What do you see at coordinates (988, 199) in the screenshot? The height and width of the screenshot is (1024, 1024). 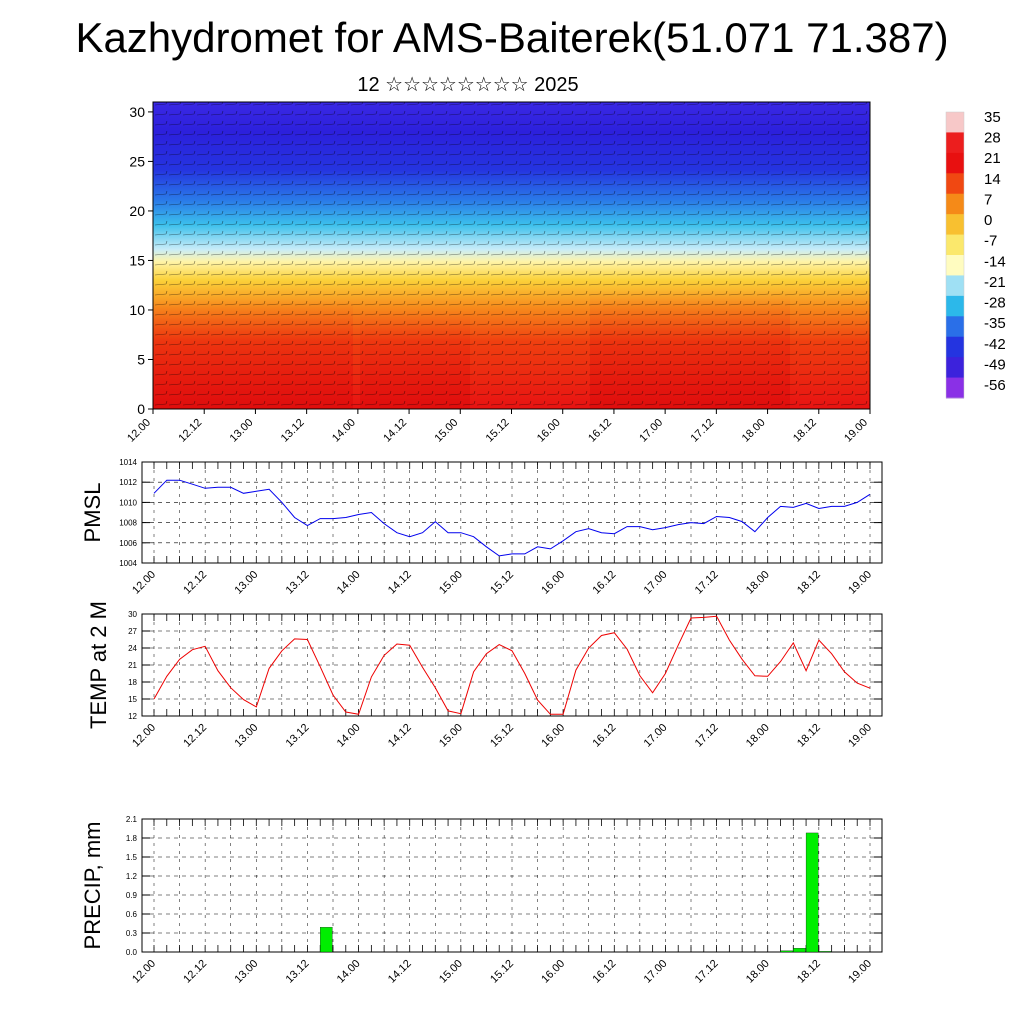 I see `colorbar-label: 7` at bounding box center [988, 199].